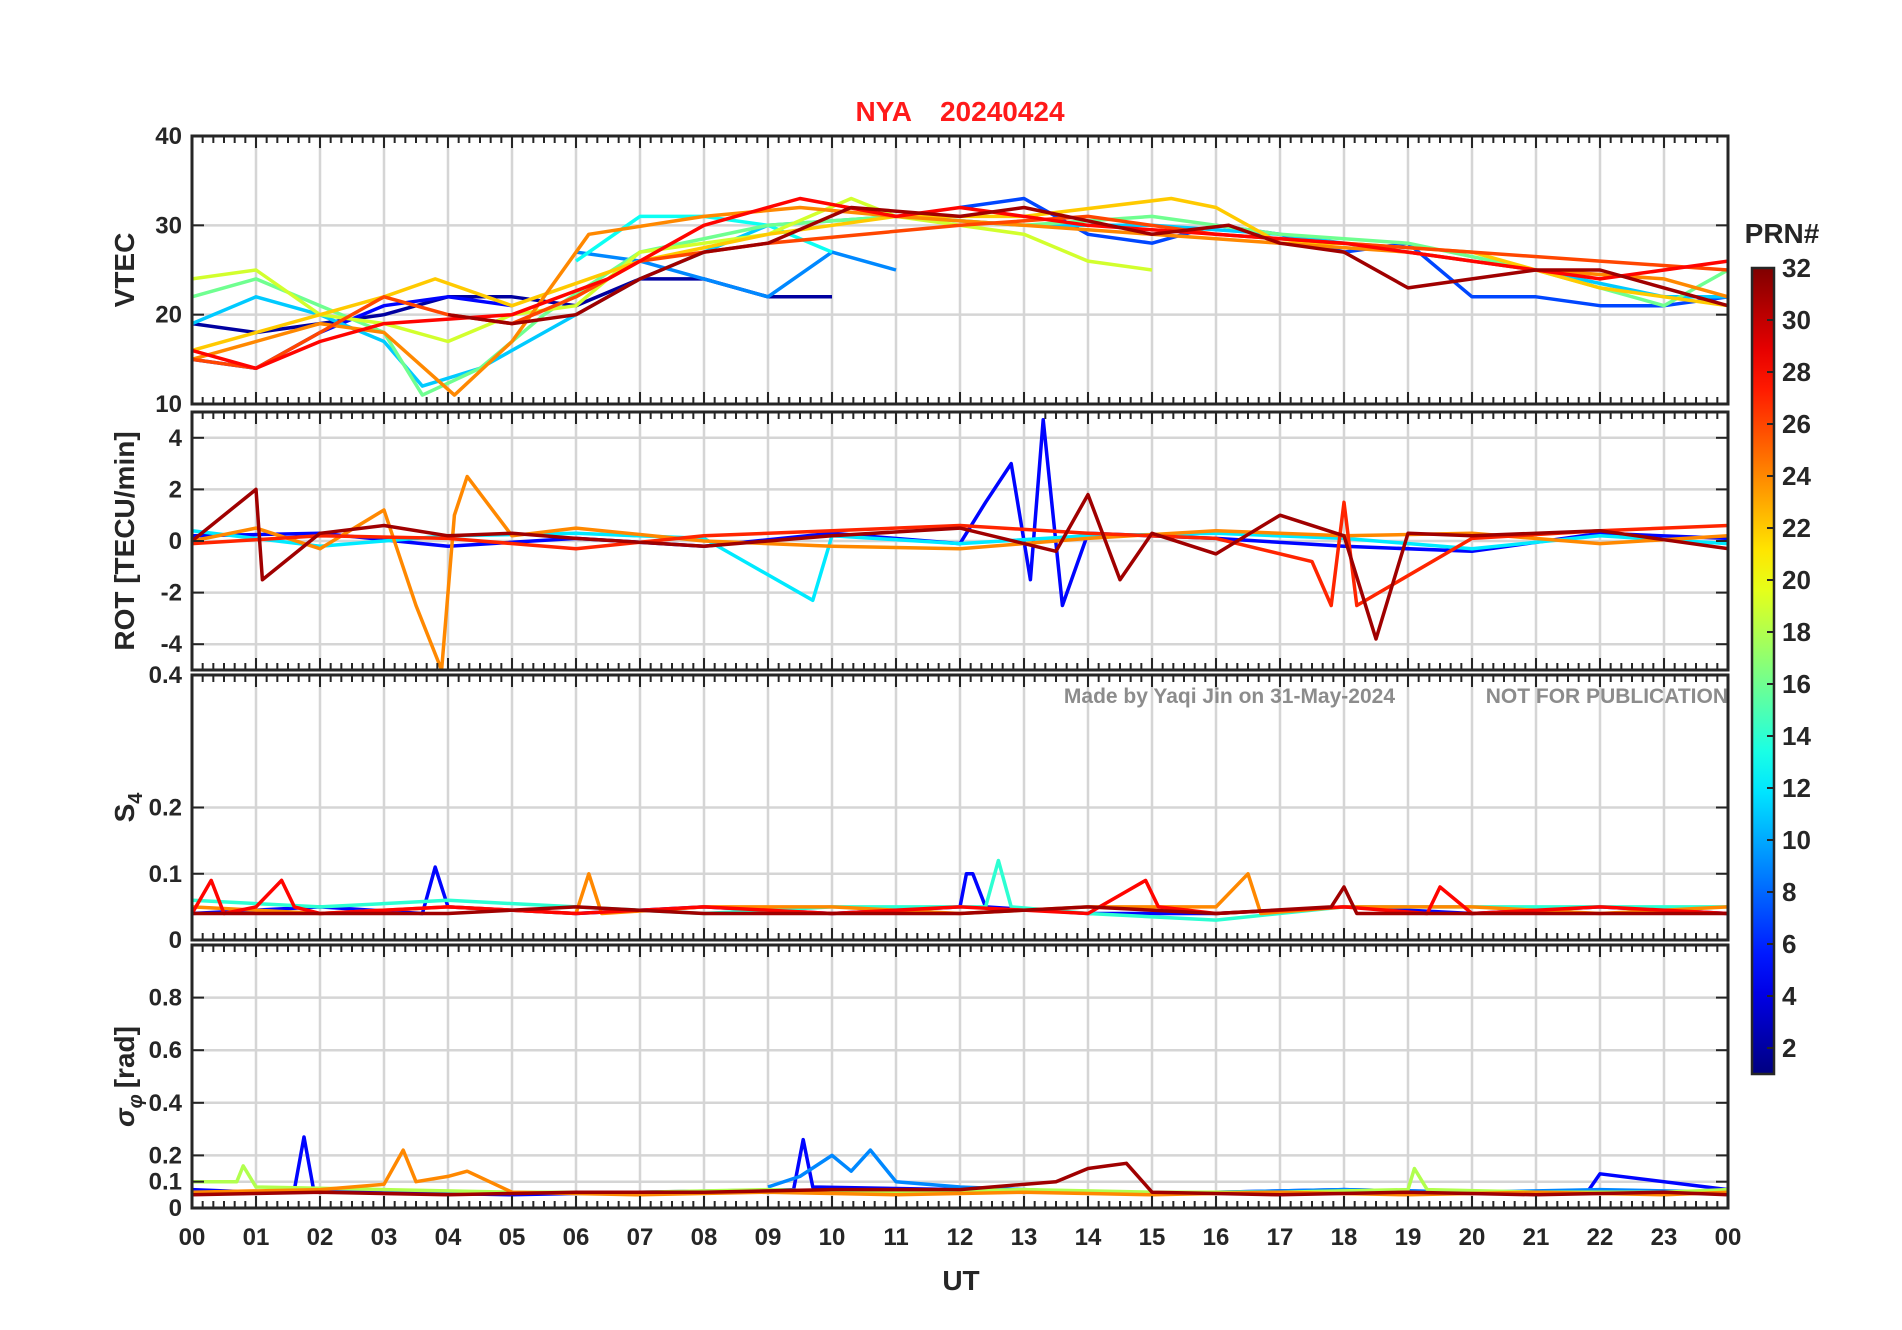 This screenshot has width=1902, height=1330. What do you see at coordinates (1789, 996) in the screenshot?
I see `colorbar-tick-label: 4` at bounding box center [1789, 996].